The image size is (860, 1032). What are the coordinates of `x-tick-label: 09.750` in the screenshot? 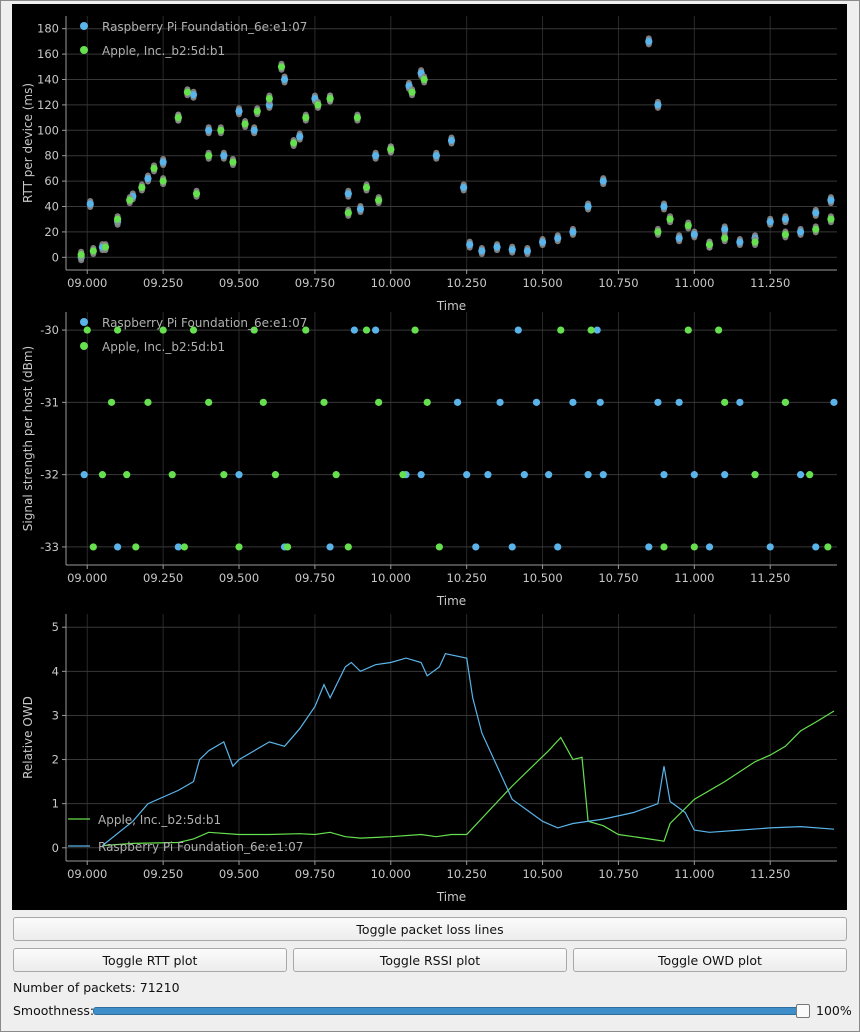 It's located at (315, 874).